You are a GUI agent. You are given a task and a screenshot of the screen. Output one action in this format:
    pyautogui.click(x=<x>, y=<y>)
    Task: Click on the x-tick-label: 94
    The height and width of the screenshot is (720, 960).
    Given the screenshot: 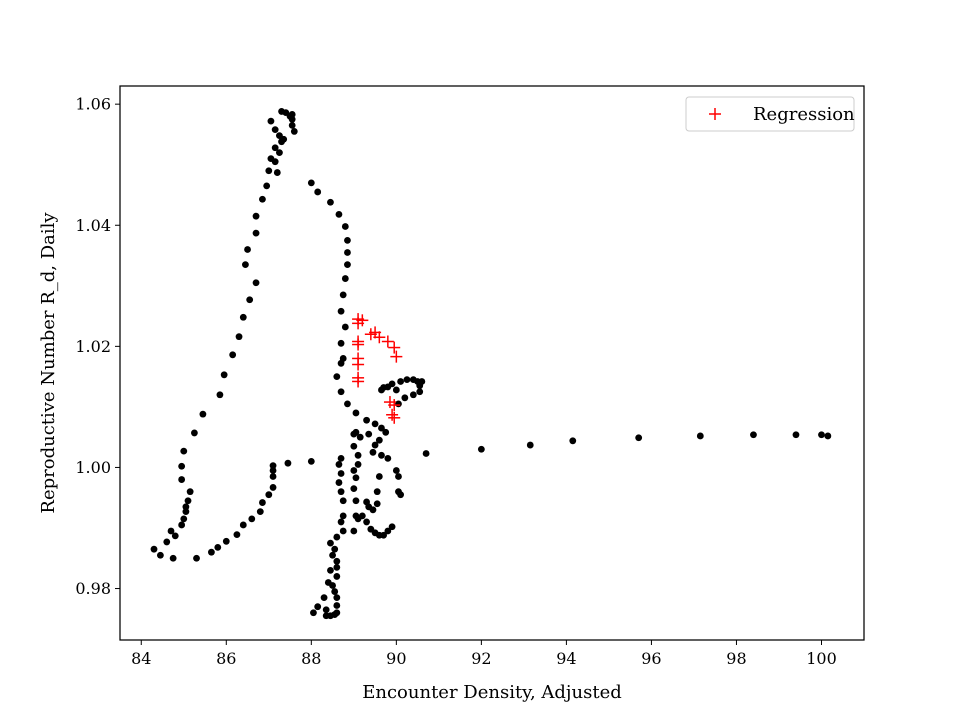 What is the action you would take?
    pyautogui.click(x=566, y=658)
    